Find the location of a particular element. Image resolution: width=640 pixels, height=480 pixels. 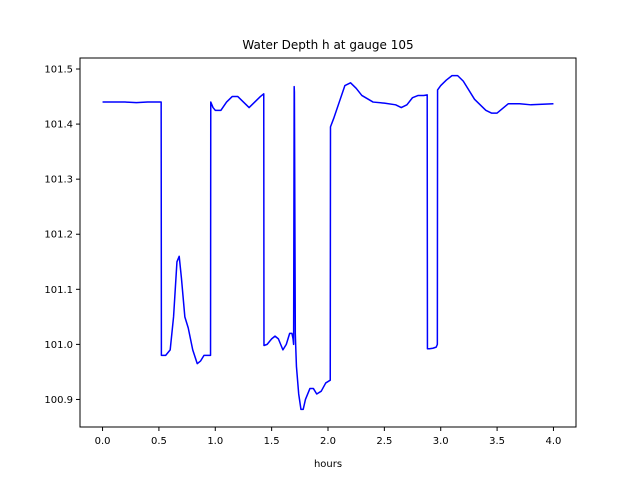

x-tick-label: 0.5 is located at coordinates (159, 441).